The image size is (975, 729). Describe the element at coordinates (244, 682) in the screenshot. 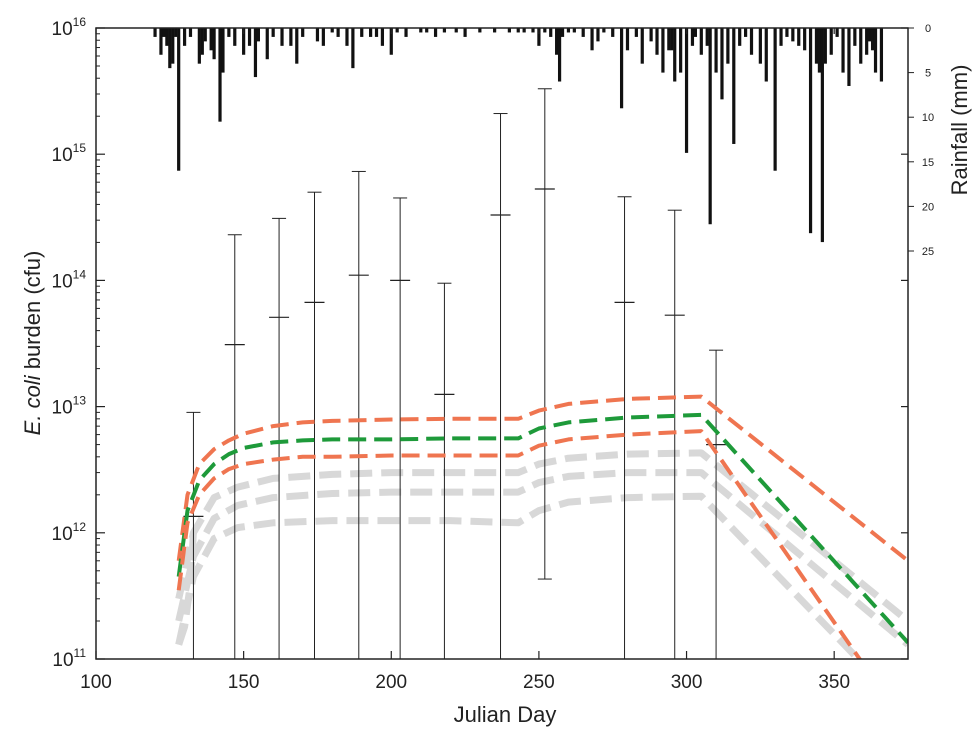

I see `x-tick-label-150: 150` at that location.